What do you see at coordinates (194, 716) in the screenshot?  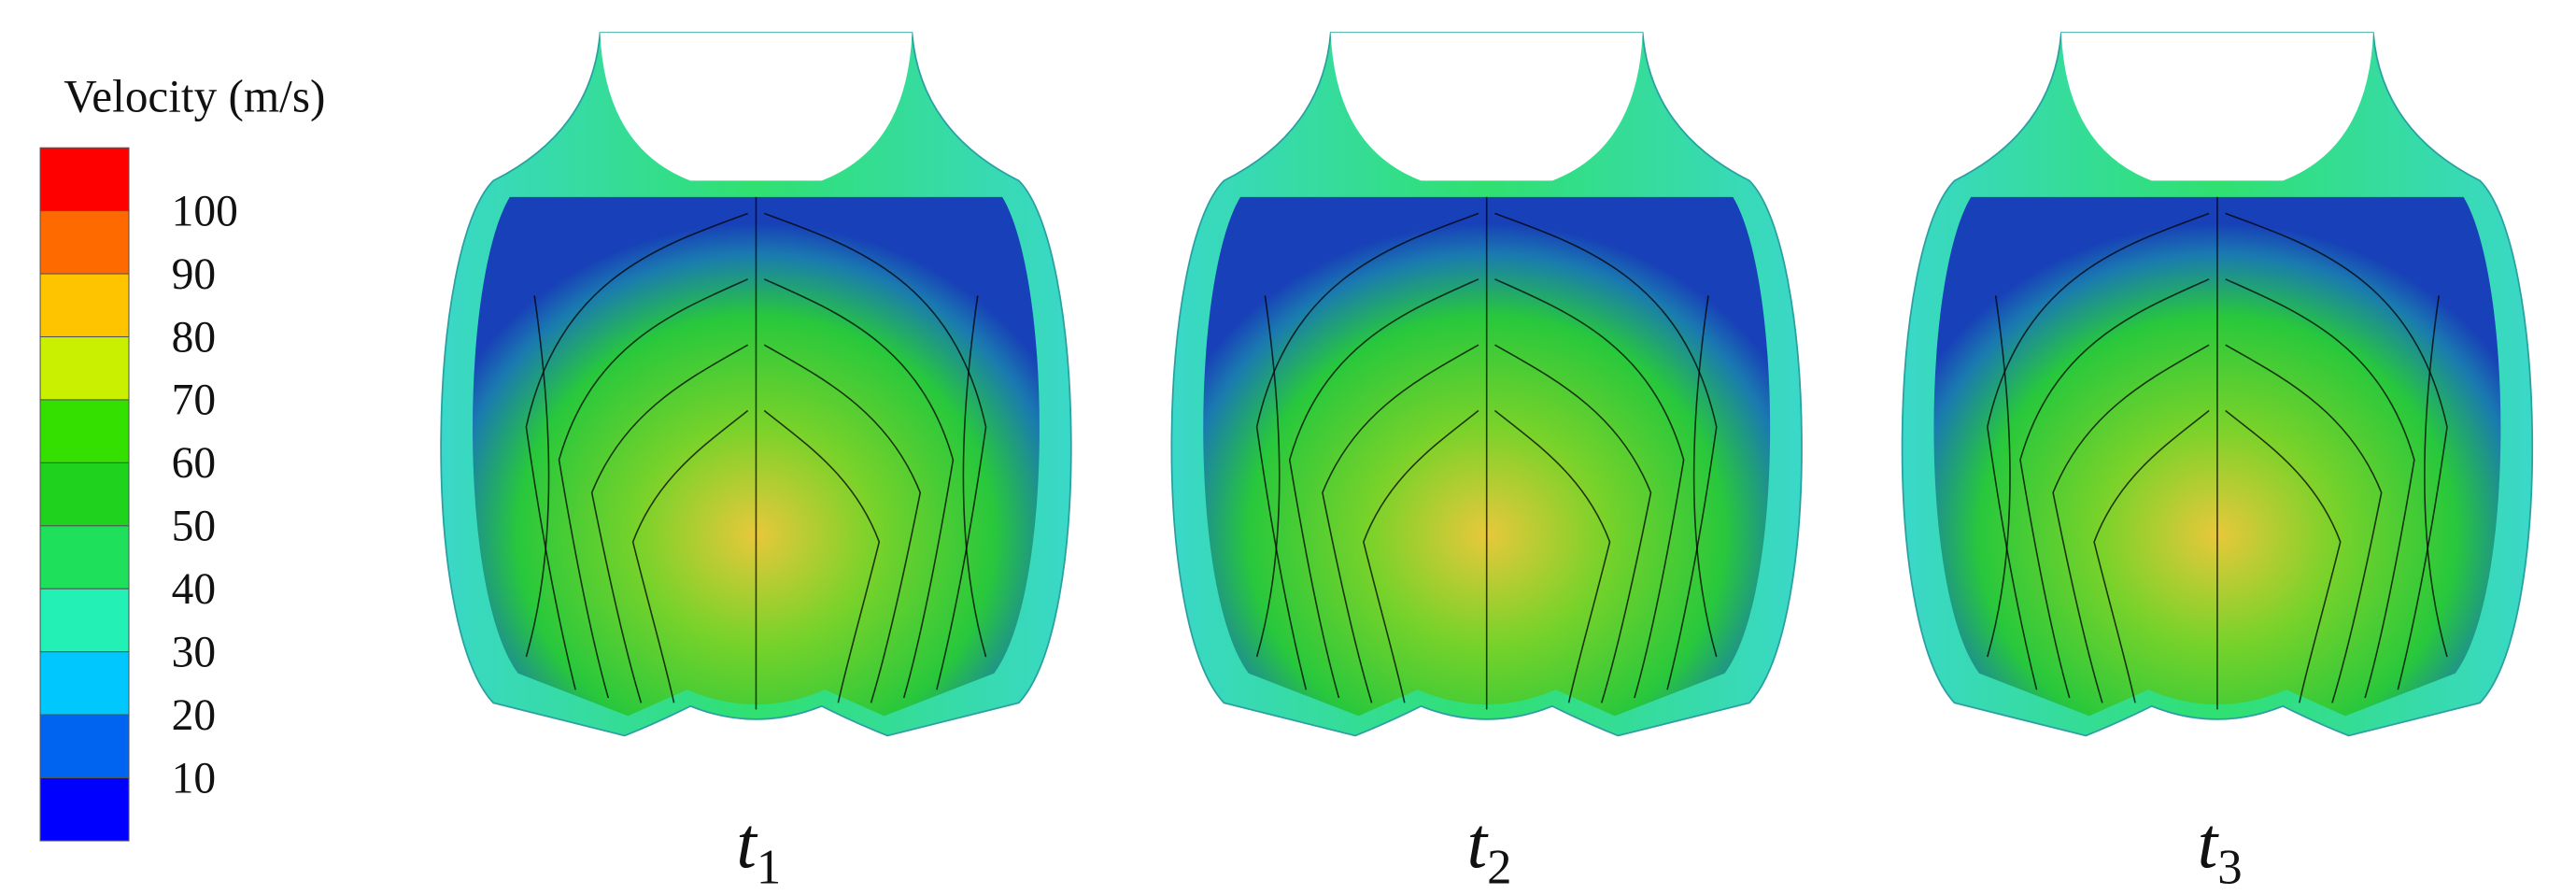 I see `legend-label: 20` at bounding box center [194, 716].